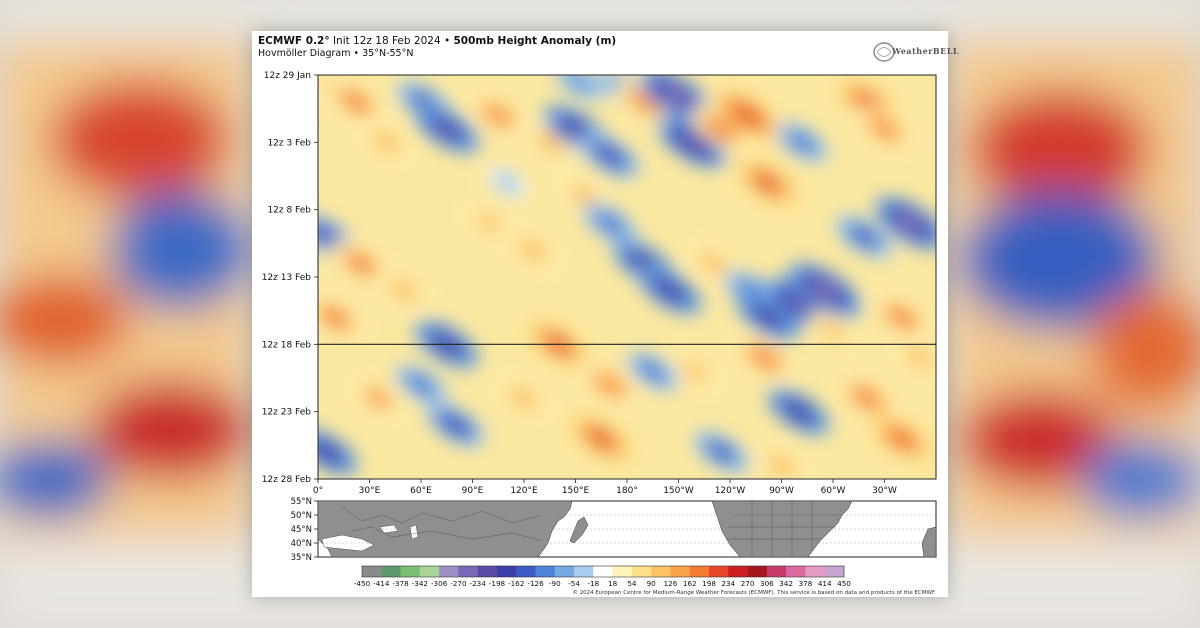 This screenshot has width=1200, height=628. Describe the element at coordinates (535, 583) in the screenshot. I see `colorbar-tick-label: -126` at that location.